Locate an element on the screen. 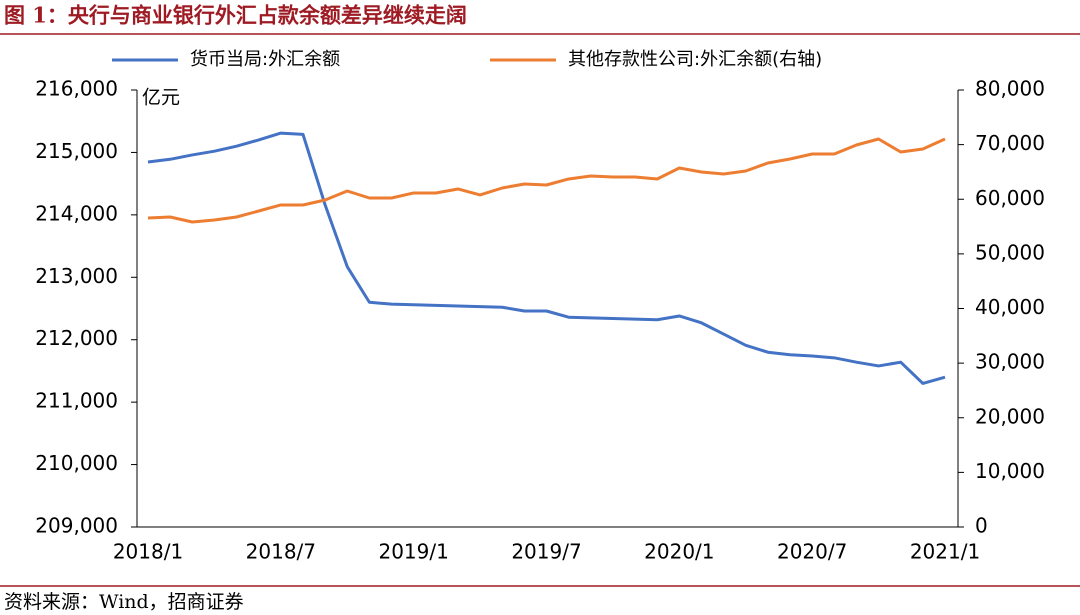 The height and width of the screenshot is (615, 1080). y-tick-label: 213,000 is located at coordinates (76, 276).